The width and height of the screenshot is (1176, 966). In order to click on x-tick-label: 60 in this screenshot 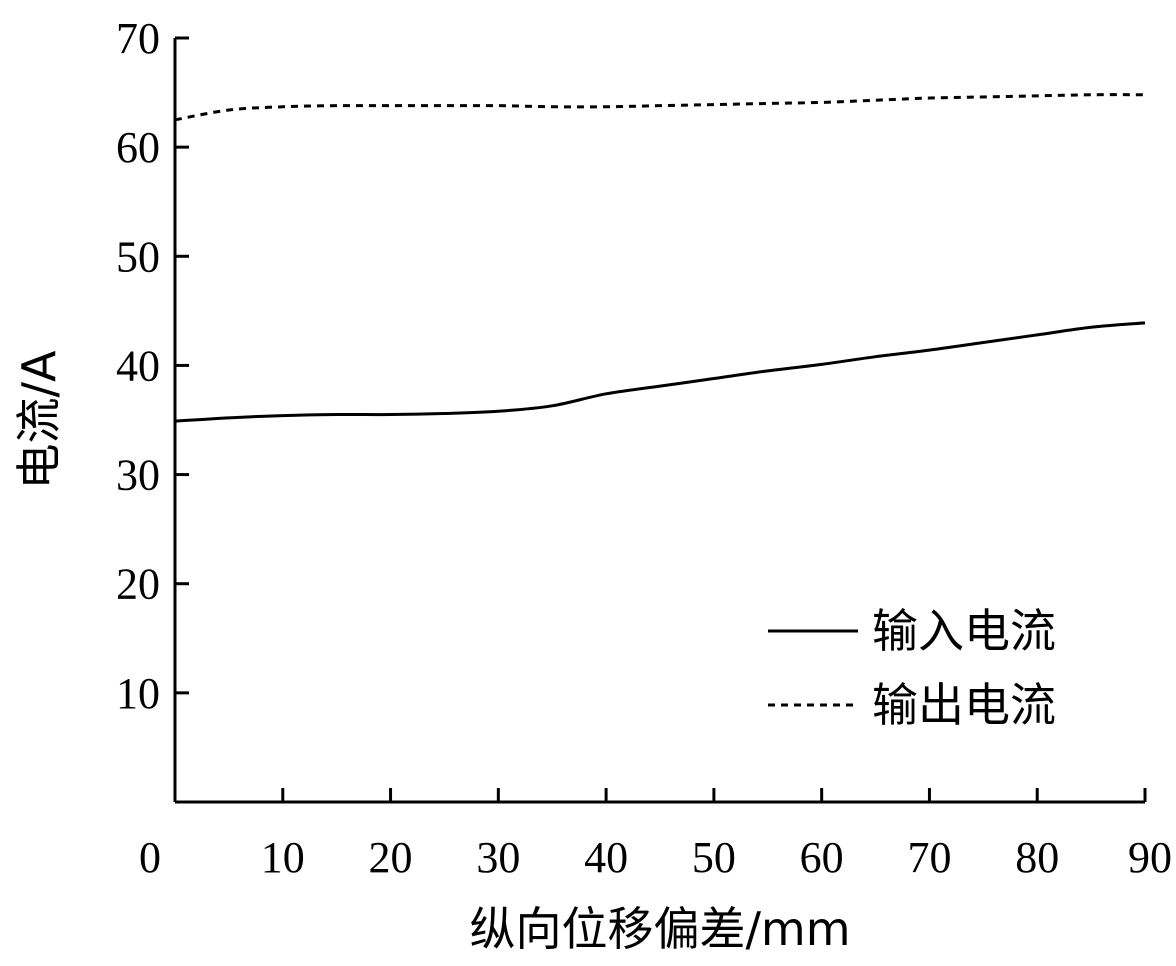, I will do `click(822, 857)`.